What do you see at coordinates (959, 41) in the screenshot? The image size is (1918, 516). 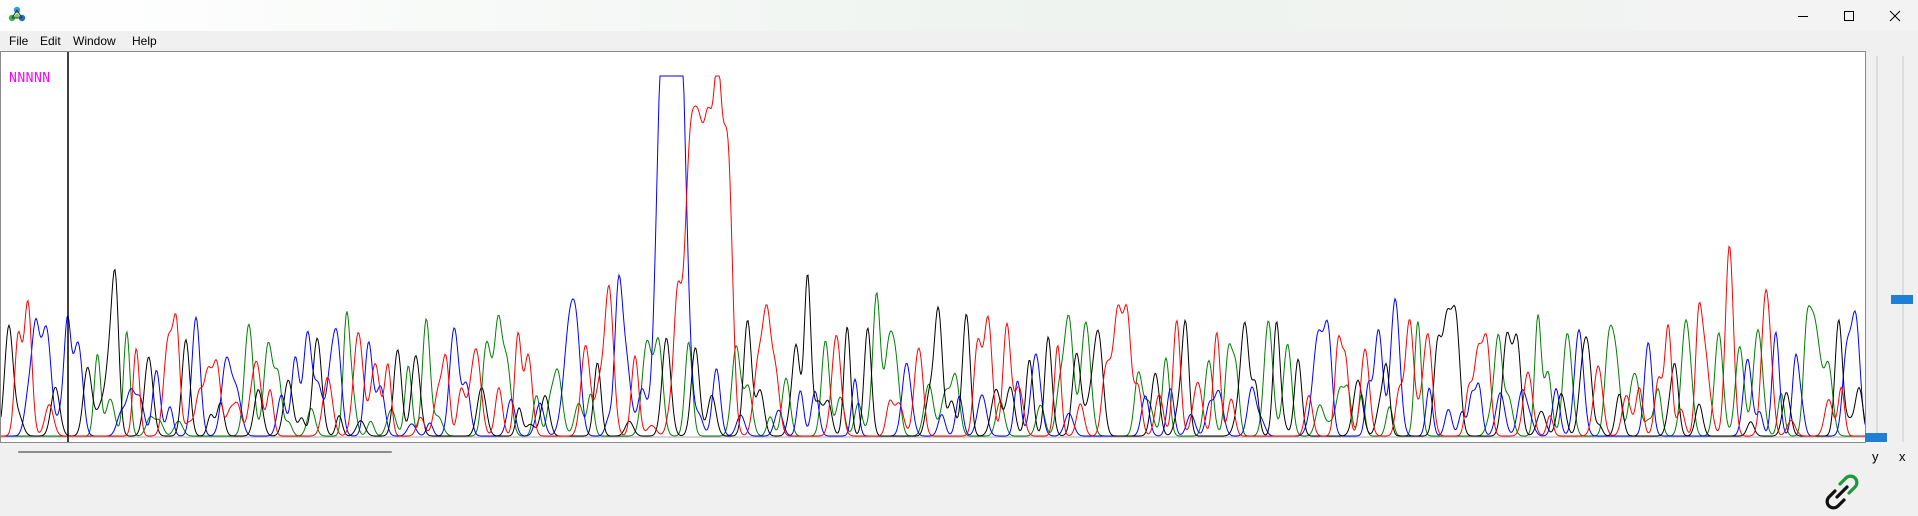 I see `menu-bar: File Edit Window Help` at bounding box center [959, 41].